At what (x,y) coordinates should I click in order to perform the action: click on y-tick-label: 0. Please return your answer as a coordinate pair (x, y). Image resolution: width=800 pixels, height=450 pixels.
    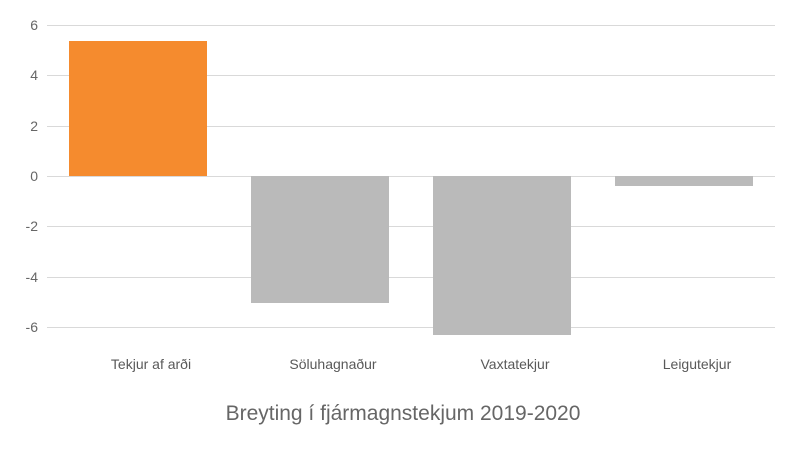
    Looking at the image, I should click on (34, 176).